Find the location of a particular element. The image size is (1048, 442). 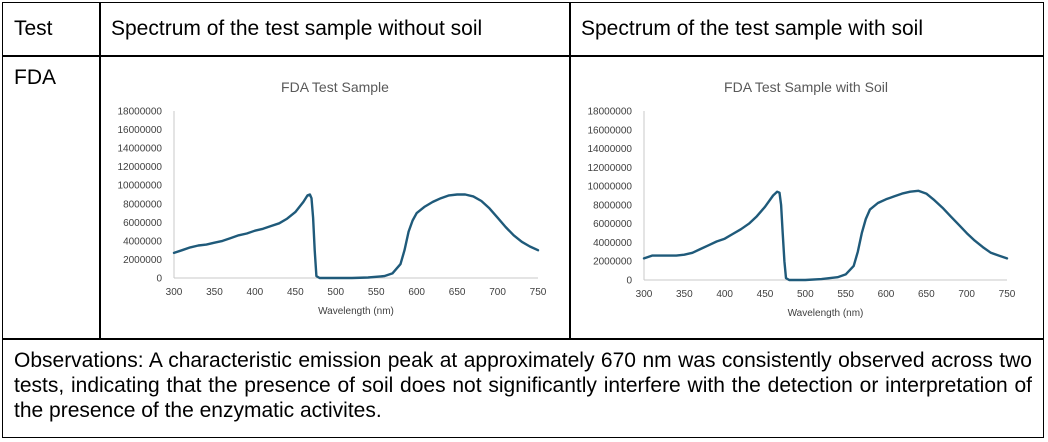

header-with-soil: Spectrum of the test sample with soil is located at coordinates (806, 29).